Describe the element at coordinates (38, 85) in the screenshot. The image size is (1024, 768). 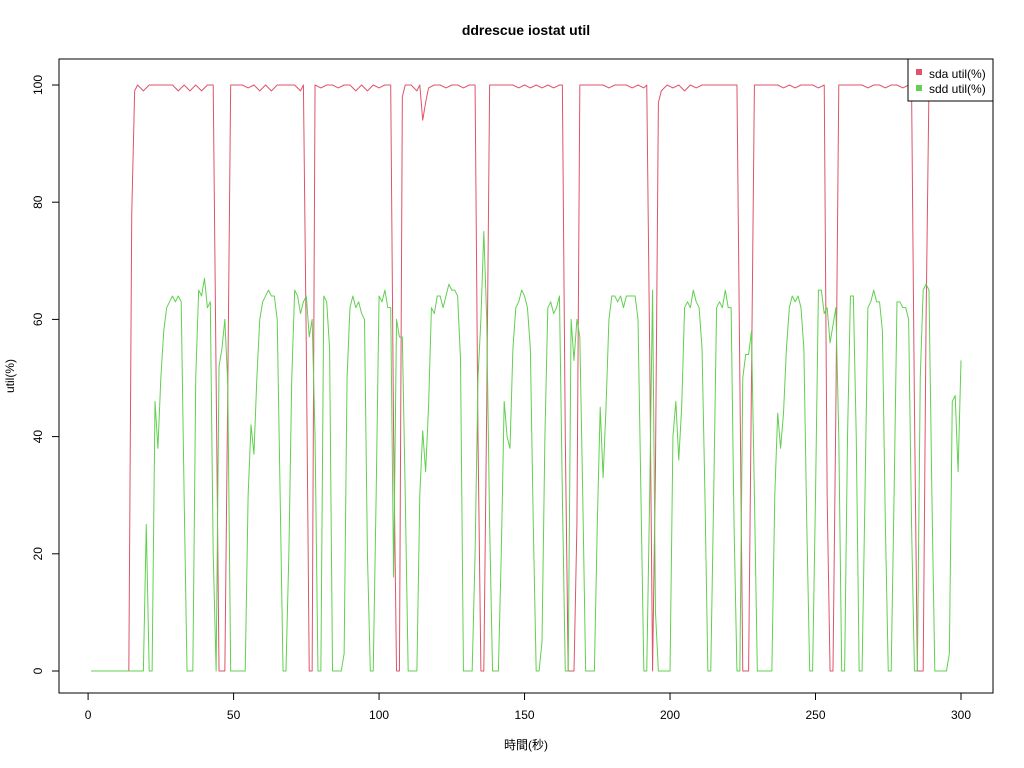
I see `y-tick-label: 100` at that location.